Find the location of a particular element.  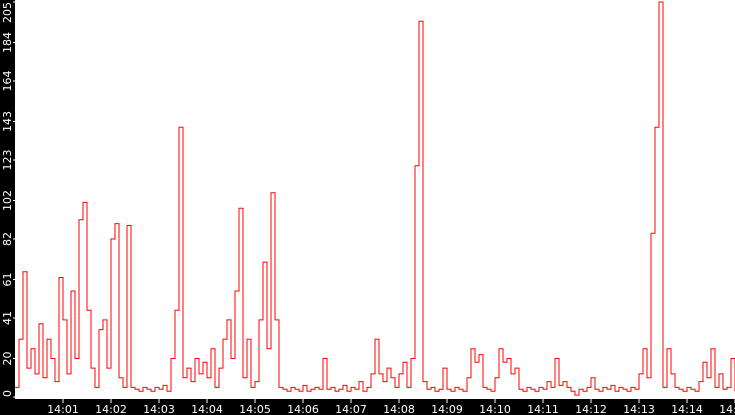

y-axis-bar is located at coordinates (7, 207).